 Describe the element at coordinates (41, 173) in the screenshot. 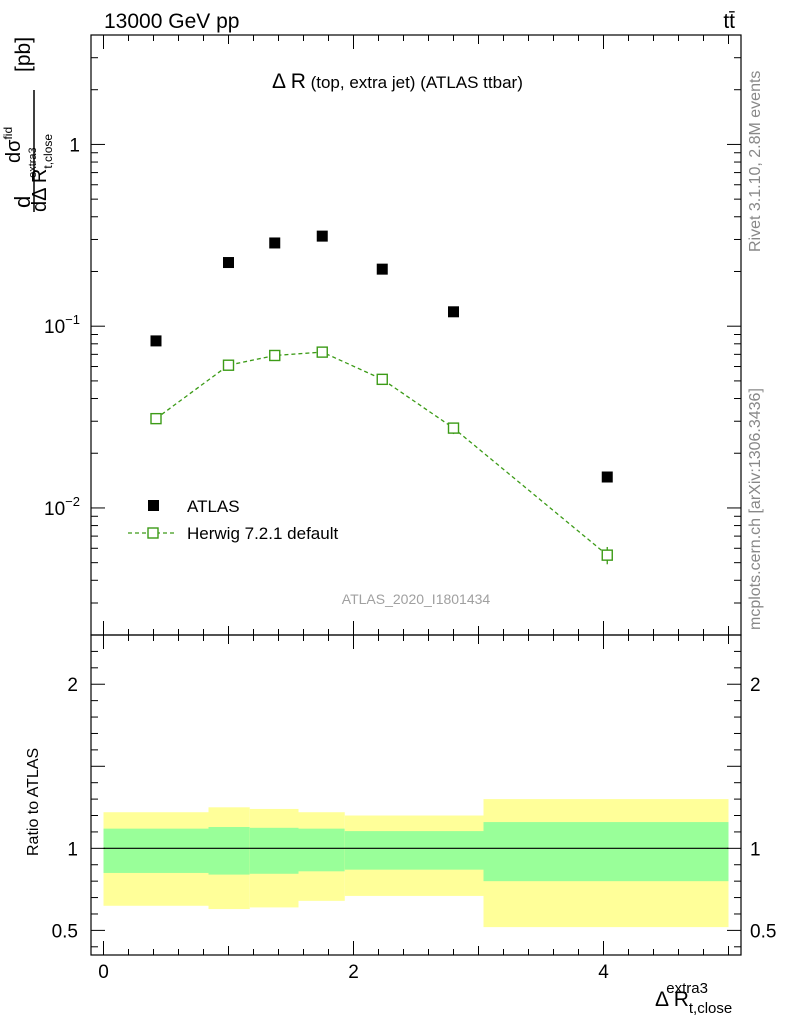

I see `main-y-label-denominator: dΔ Rt,closeextra3` at that location.